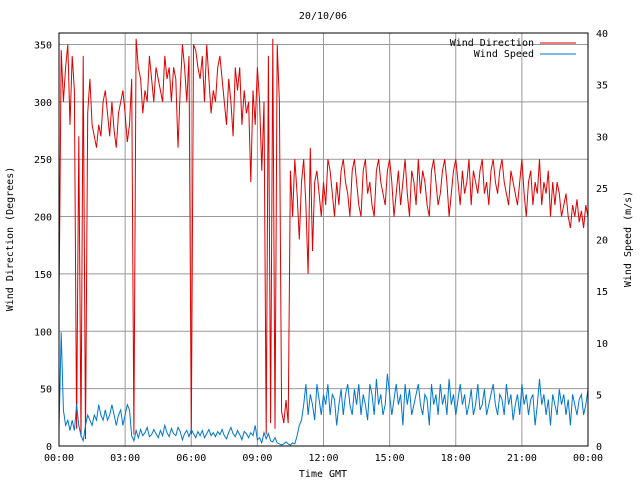  I want to click on y-left-tick-label: 100, so click(43, 332).